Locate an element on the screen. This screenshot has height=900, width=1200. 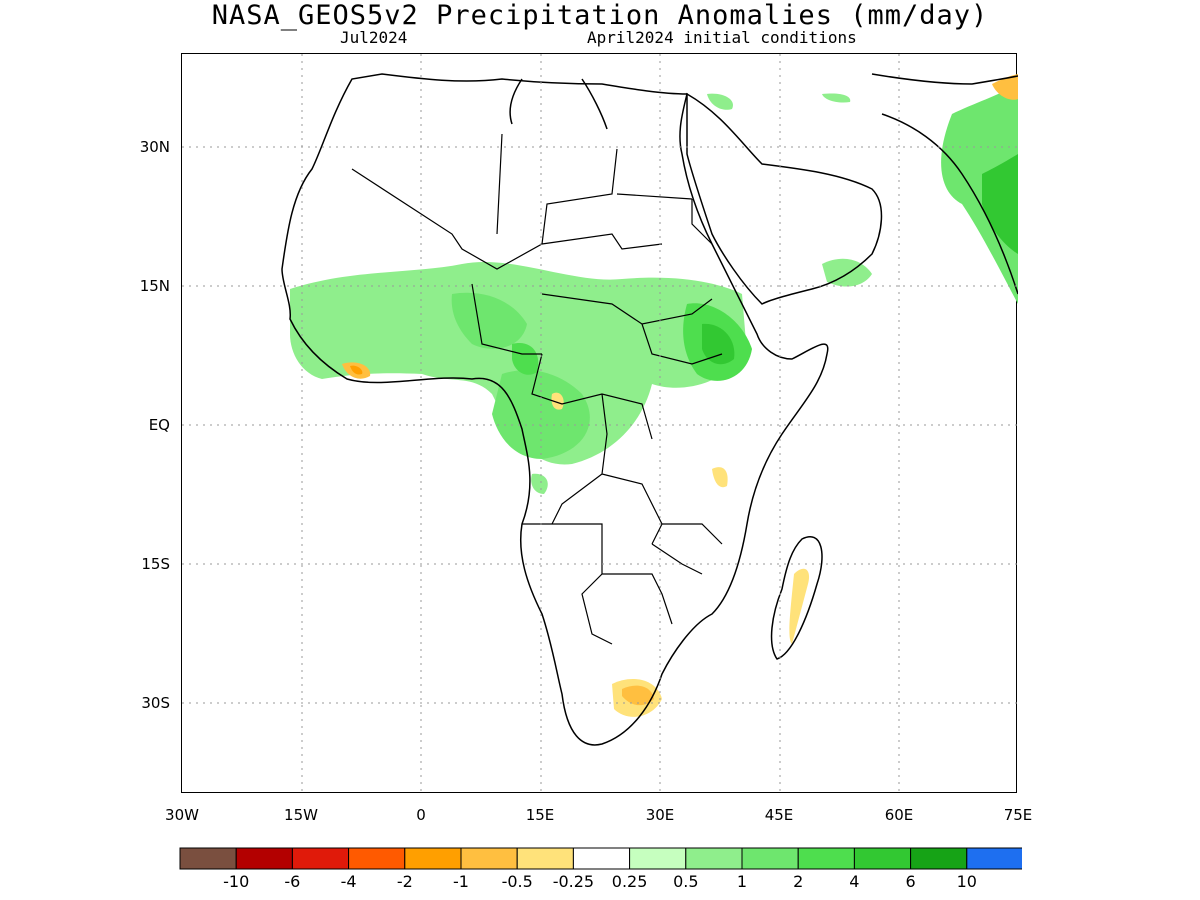
colorbar-label: 4 is located at coordinates (854, 881).